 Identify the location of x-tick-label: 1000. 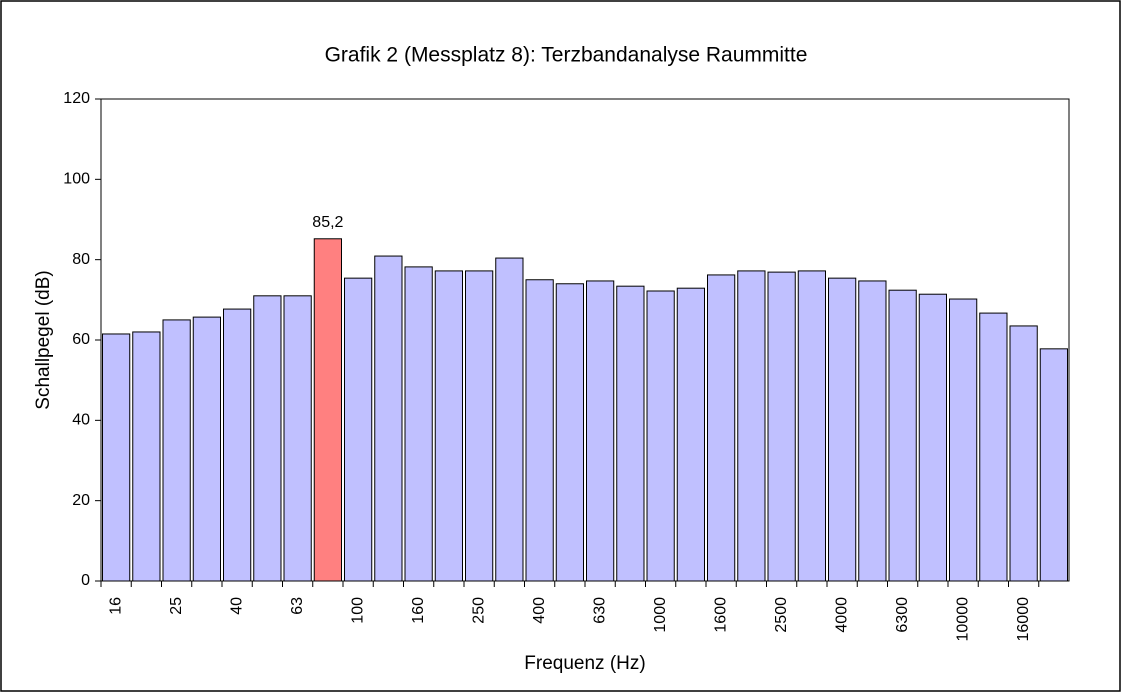
(660, 615).